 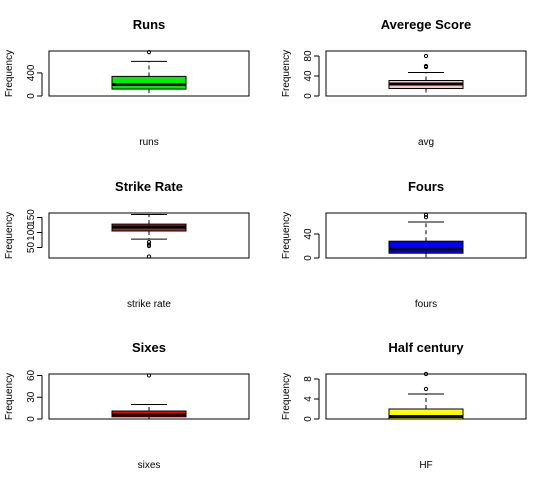 What do you see at coordinates (31, 397) in the screenshot?
I see `y-tick-label: 30` at bounding box center [31, 397].